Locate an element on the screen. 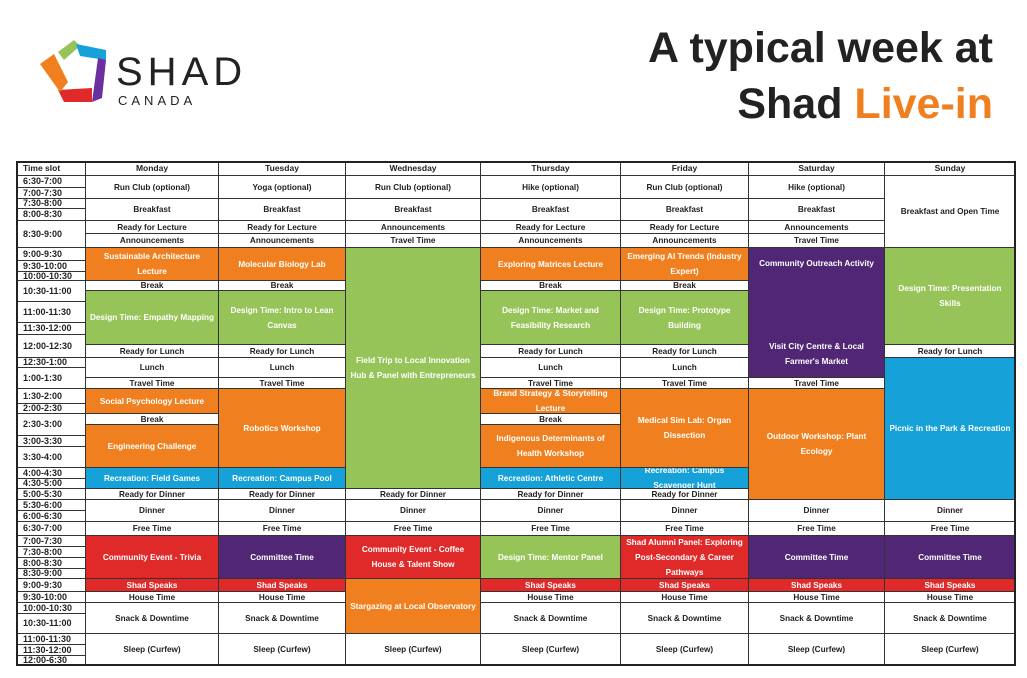 The height and width of the screenshot is (678, 1027). schedule-event: Yoga (optional) is located at coordinates (282, 187).